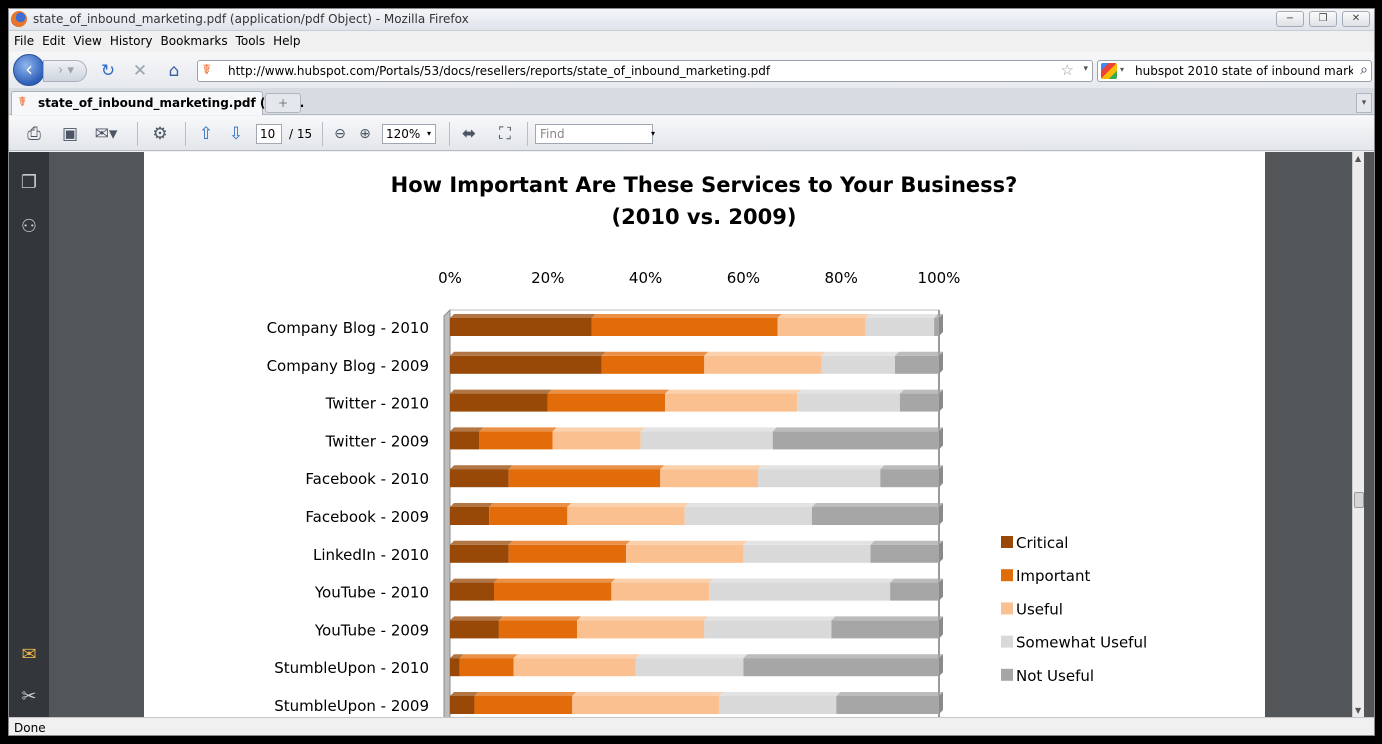  Describe the element at coordinates (409, 134) in the screenshot. I see `zoom-select: 120%` at that location.